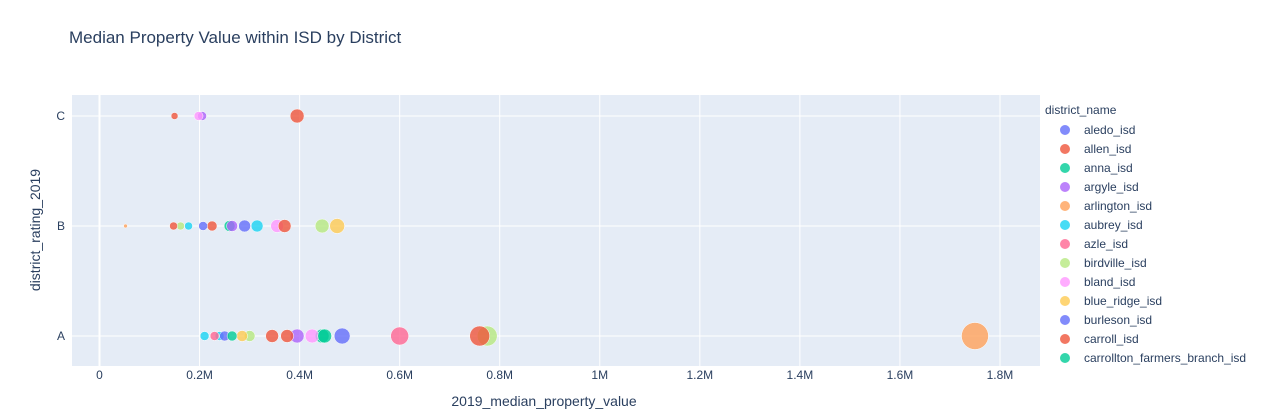  I want to click on legend-label: blue_ridge_isd, so click(1123, 300).